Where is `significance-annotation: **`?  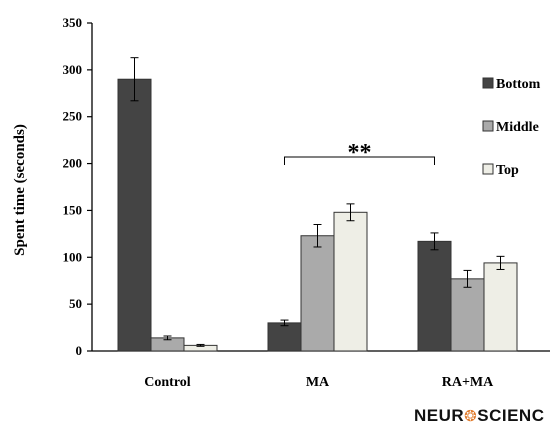 significance-annotation: ** is located at coordinates (359, 153).